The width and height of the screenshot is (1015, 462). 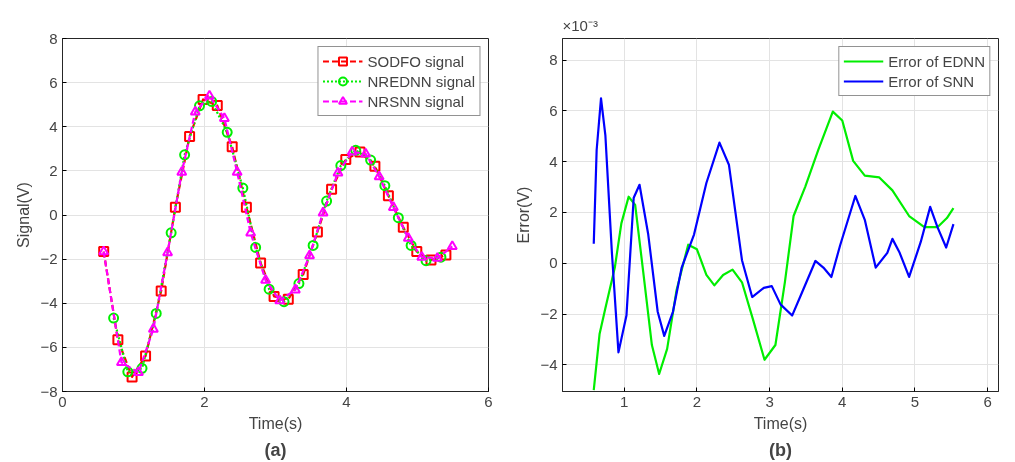 What do you see at coordinates (580, 25) in the screenshot?
I see `text: ×10⁻³` at bounding box center [580, 25].